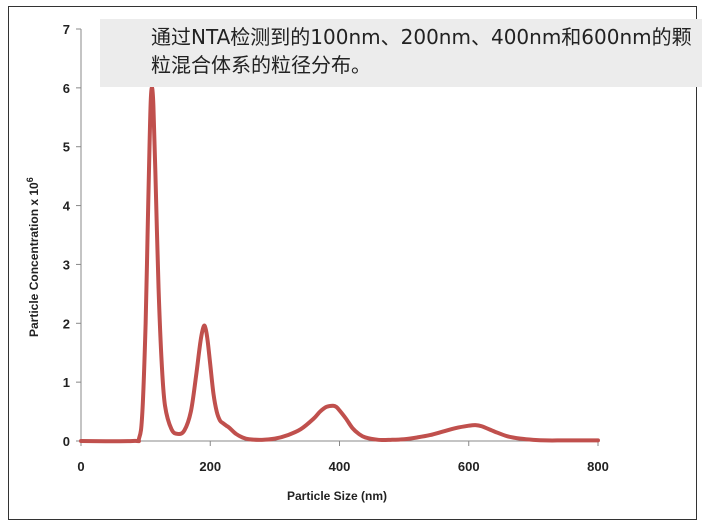  Describe the element at coordinates (67, 206) in the screenshot. I see `y-tick-label: 4` at that location.